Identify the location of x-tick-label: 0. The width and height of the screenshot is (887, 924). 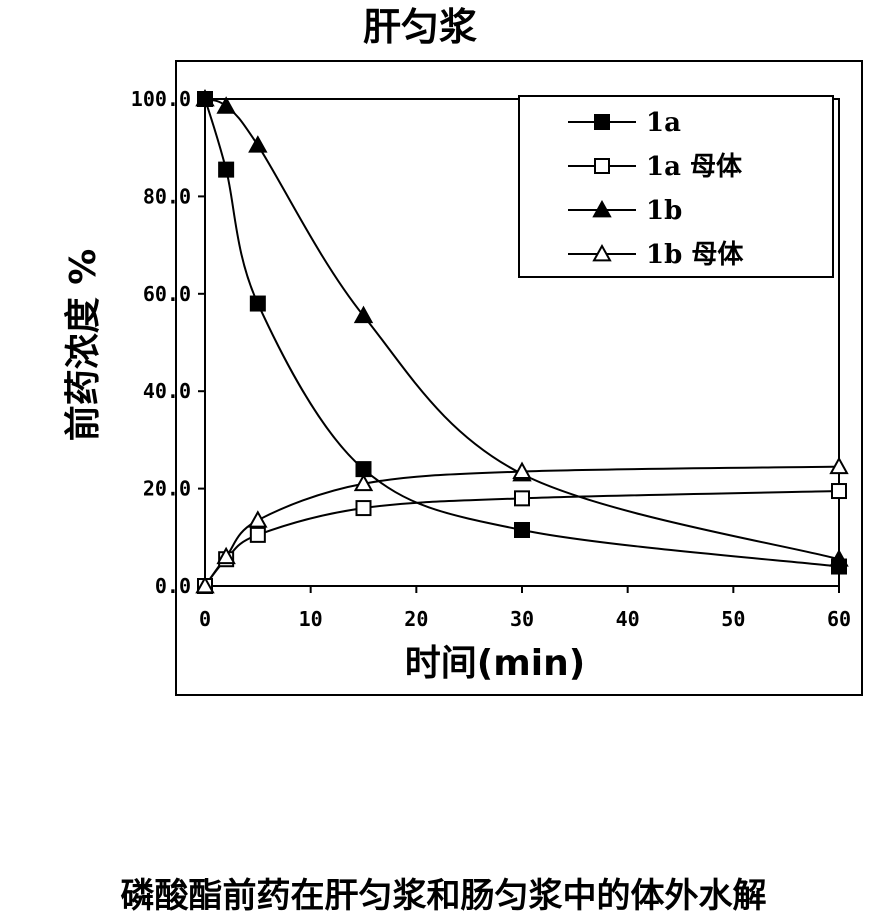
(205, 619).